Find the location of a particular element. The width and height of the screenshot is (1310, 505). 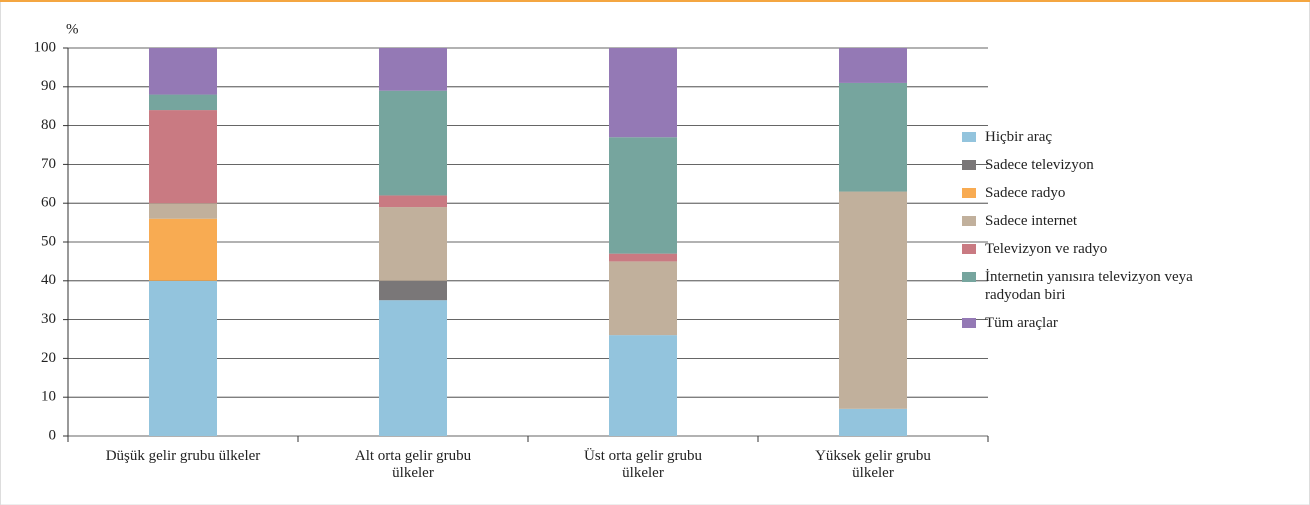

legend-item: Sadece radyo is located at coordinates (1084, 193).